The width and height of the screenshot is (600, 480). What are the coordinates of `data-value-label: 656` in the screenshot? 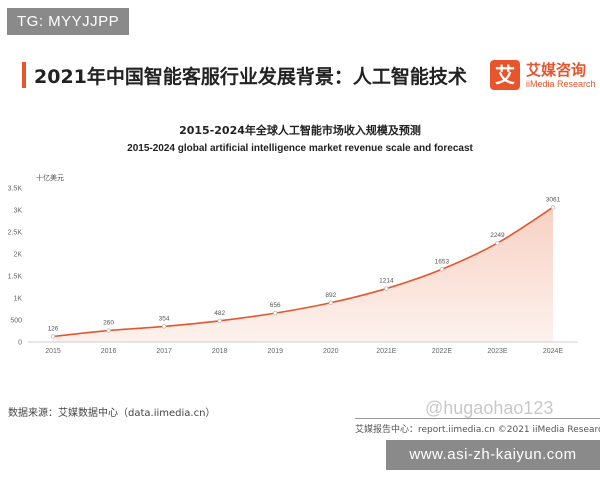 It's located at (275, 305).